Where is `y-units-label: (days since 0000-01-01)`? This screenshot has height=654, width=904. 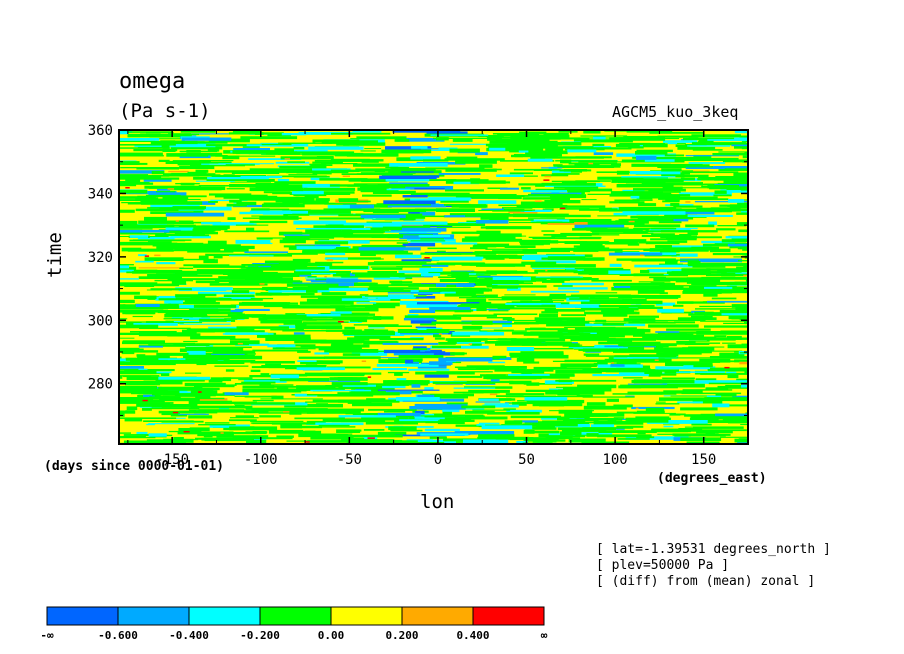
y-units-label: (days since 0000-01-01) is located at coordinates (134, 466).